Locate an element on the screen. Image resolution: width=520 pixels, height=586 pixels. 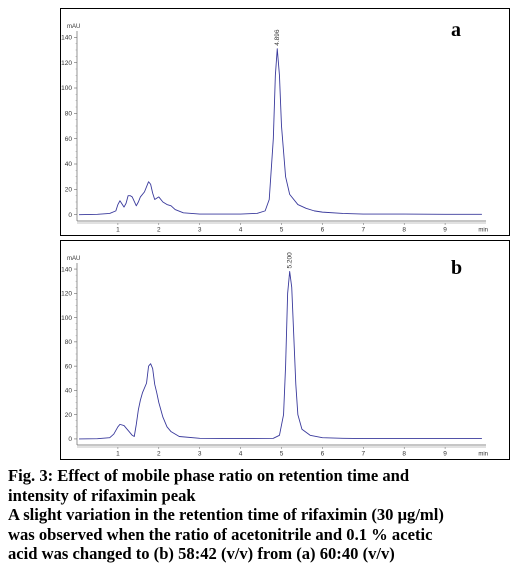
caption-line-2: intensity of rifaximin peak is located at coordinates (102, 495).